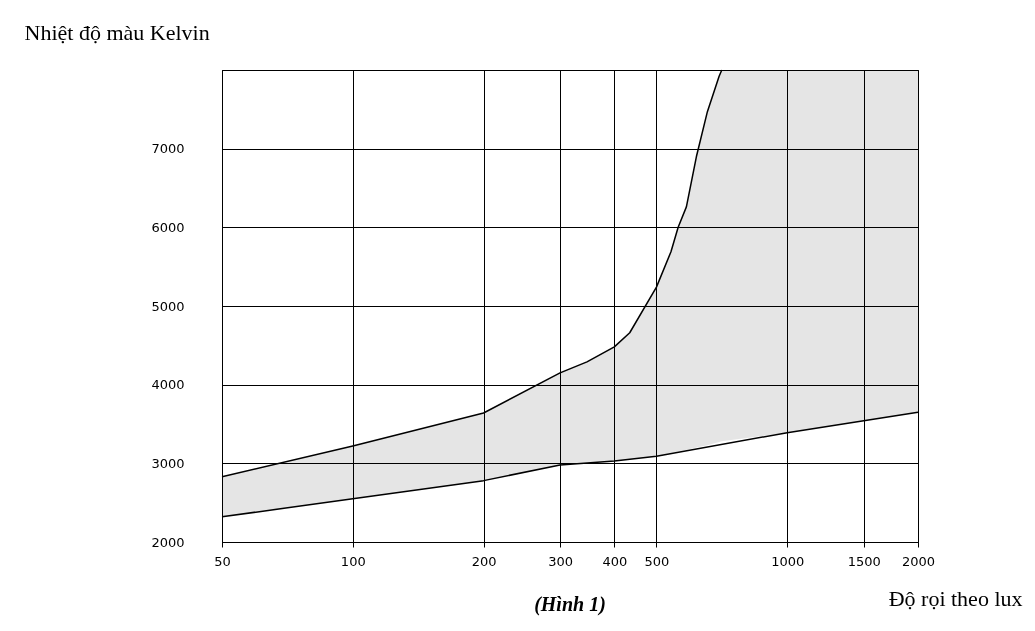 The image size is (1035, 631). I want to click on x-tick-label: 300, so click(560, 561).